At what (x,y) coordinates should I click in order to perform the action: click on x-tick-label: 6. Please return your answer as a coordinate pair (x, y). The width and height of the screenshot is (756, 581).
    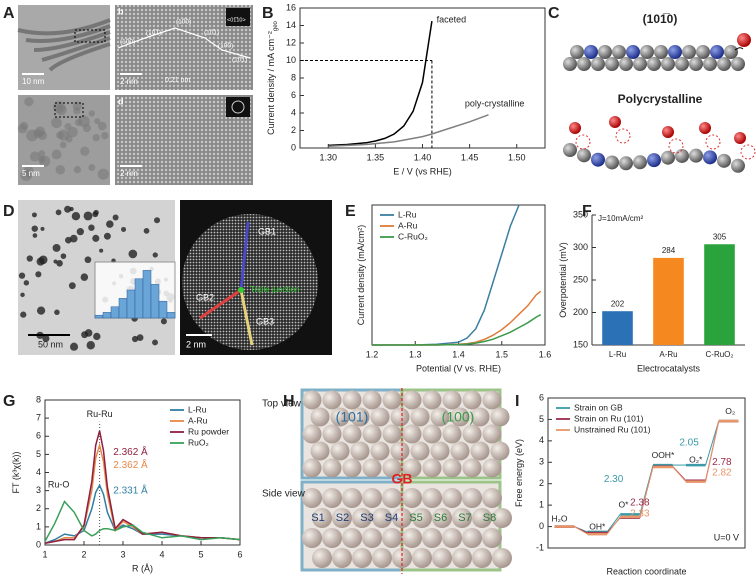
    Looking at the image, I should click on (239, 554).